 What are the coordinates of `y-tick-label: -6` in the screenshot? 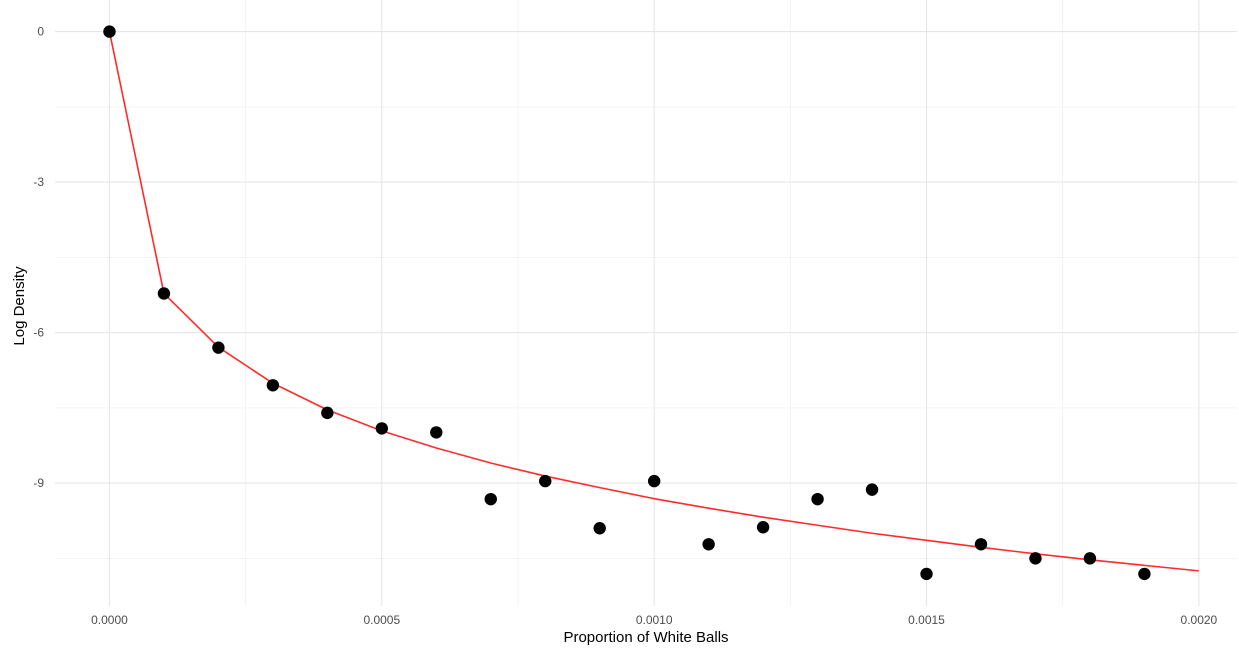 It's located at (38, 333).